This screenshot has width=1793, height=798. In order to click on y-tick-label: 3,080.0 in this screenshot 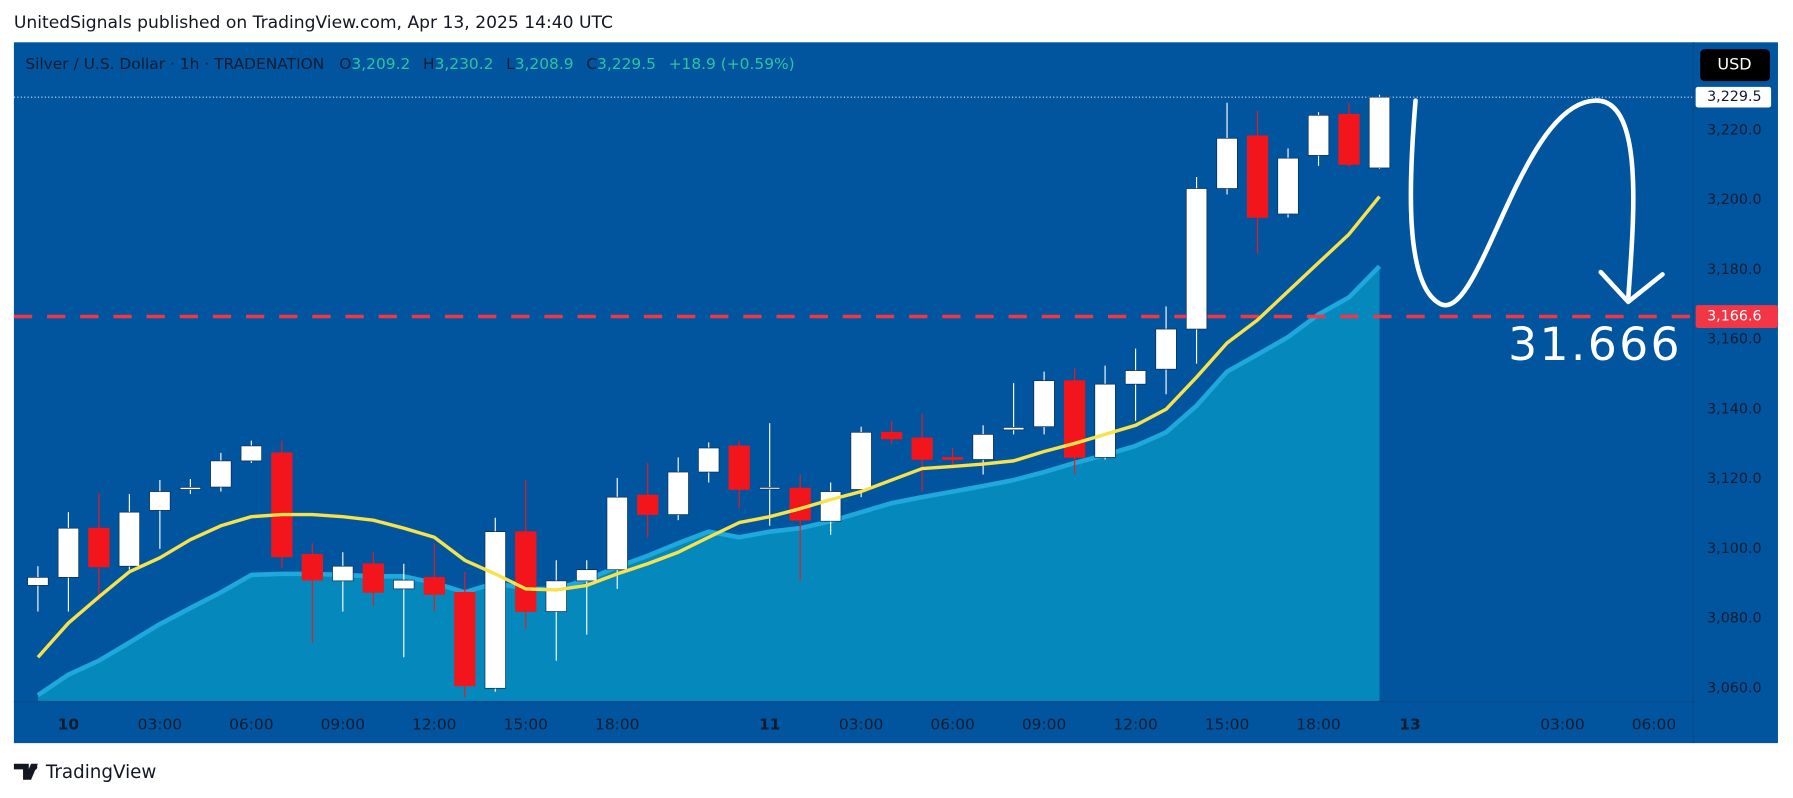, I will do `click(1734, 619)`.